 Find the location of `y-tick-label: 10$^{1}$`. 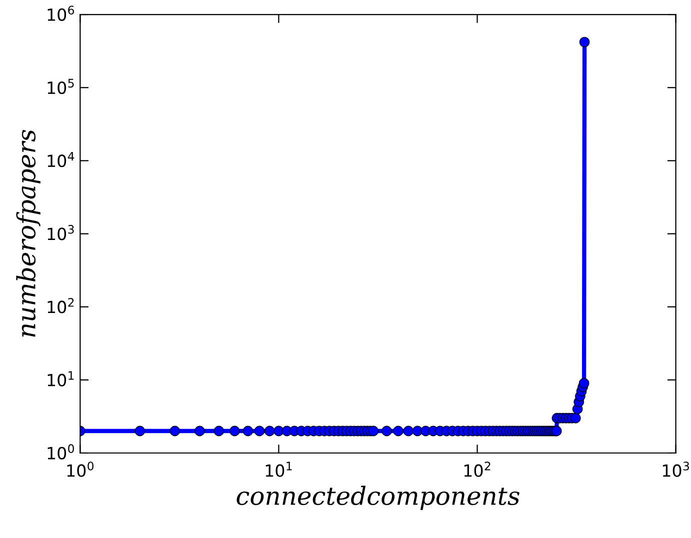

y-tick-label: 10$^{1}$ is located at coordinates (61, 378).